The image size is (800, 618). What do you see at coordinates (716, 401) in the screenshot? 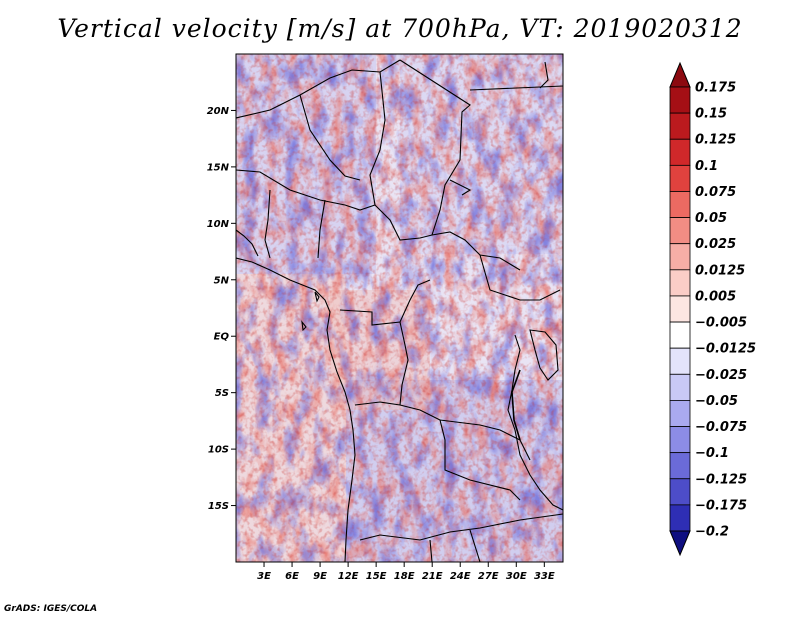
I see `colorbar-label: −0.05` at bounding box center [716, 401].